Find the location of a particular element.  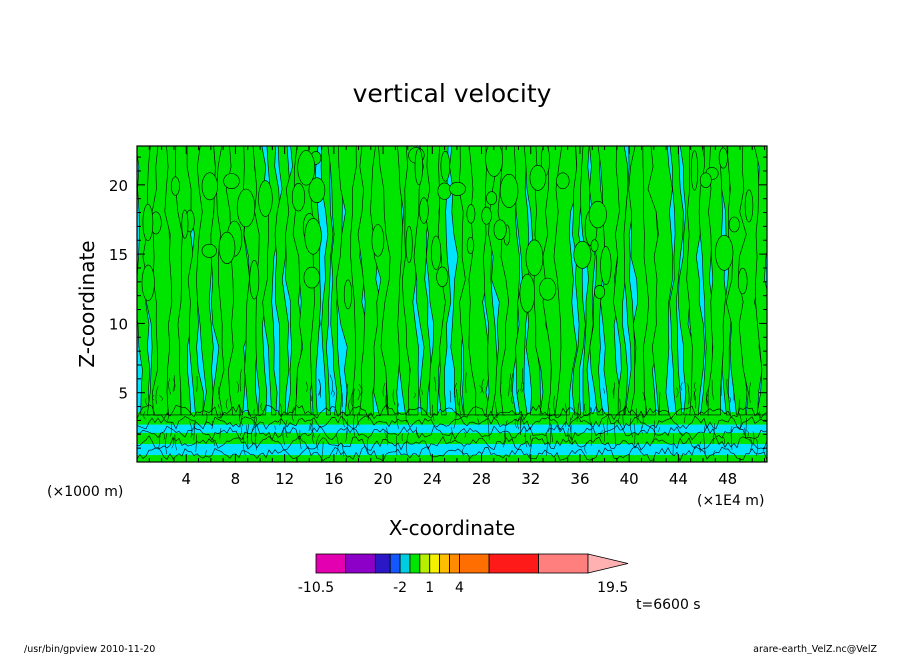

footer-left: /usr/bin/gpview 2010-11-20 is located at coordinates (89, 649).